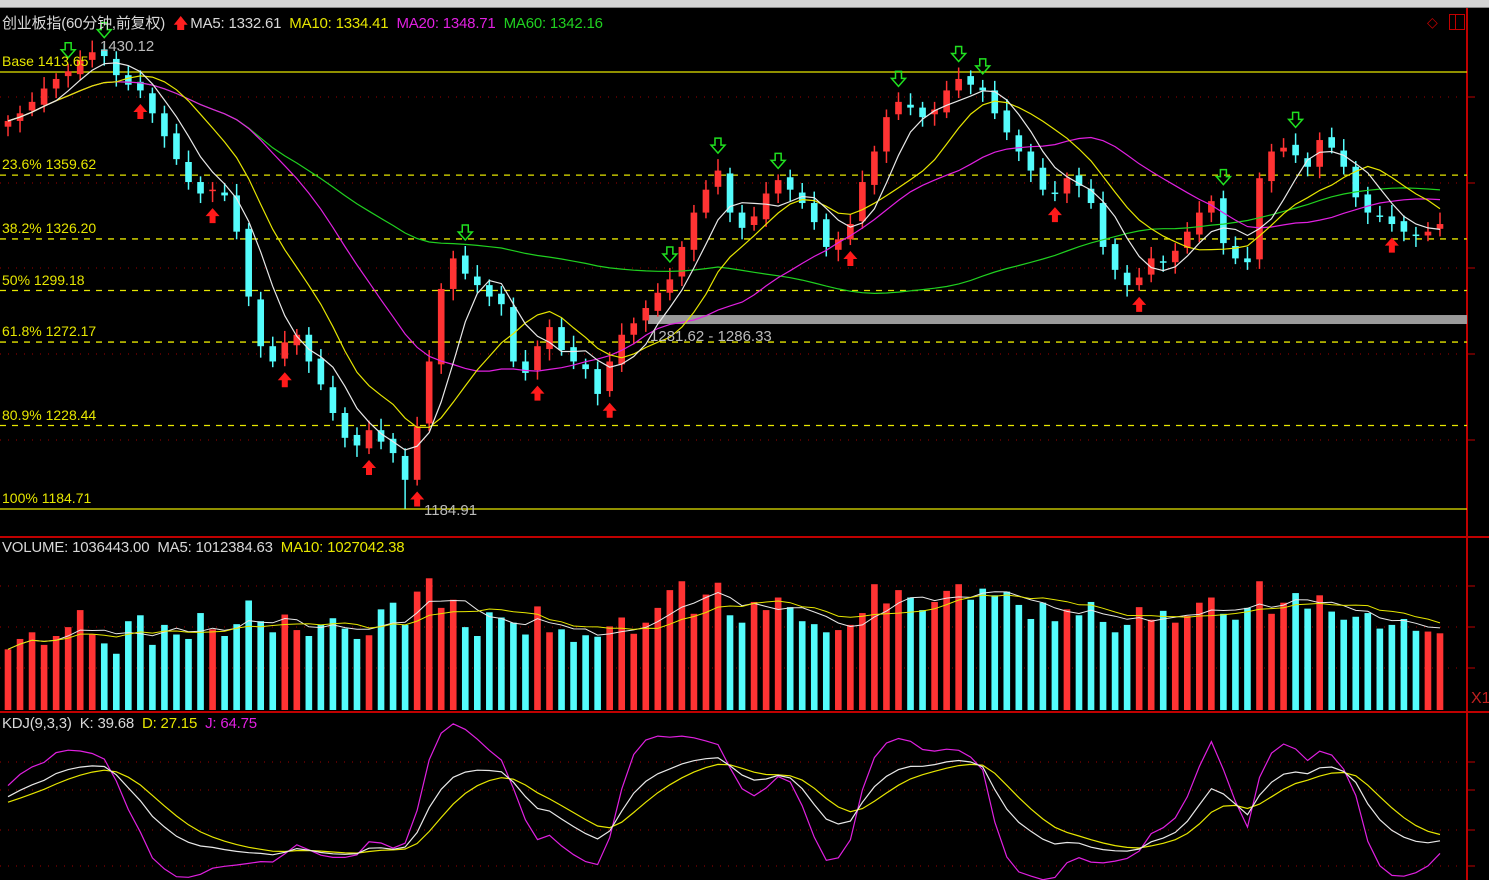 The image size is (1489, 880). What do you see at coordinates (133, 723) in the screenshot?
I see `kdj-legend: KDJ(9,3,3) K: 39.68 D: 27.15 J: 64.75` at bounding box center [133, 723].